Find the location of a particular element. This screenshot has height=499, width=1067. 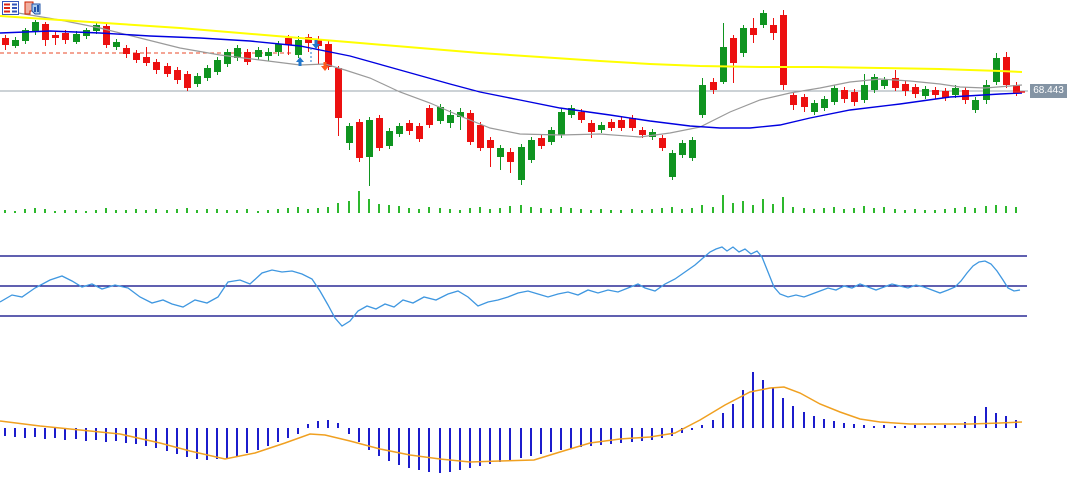

buy-signal-marker is located at coordinates (300, 61).